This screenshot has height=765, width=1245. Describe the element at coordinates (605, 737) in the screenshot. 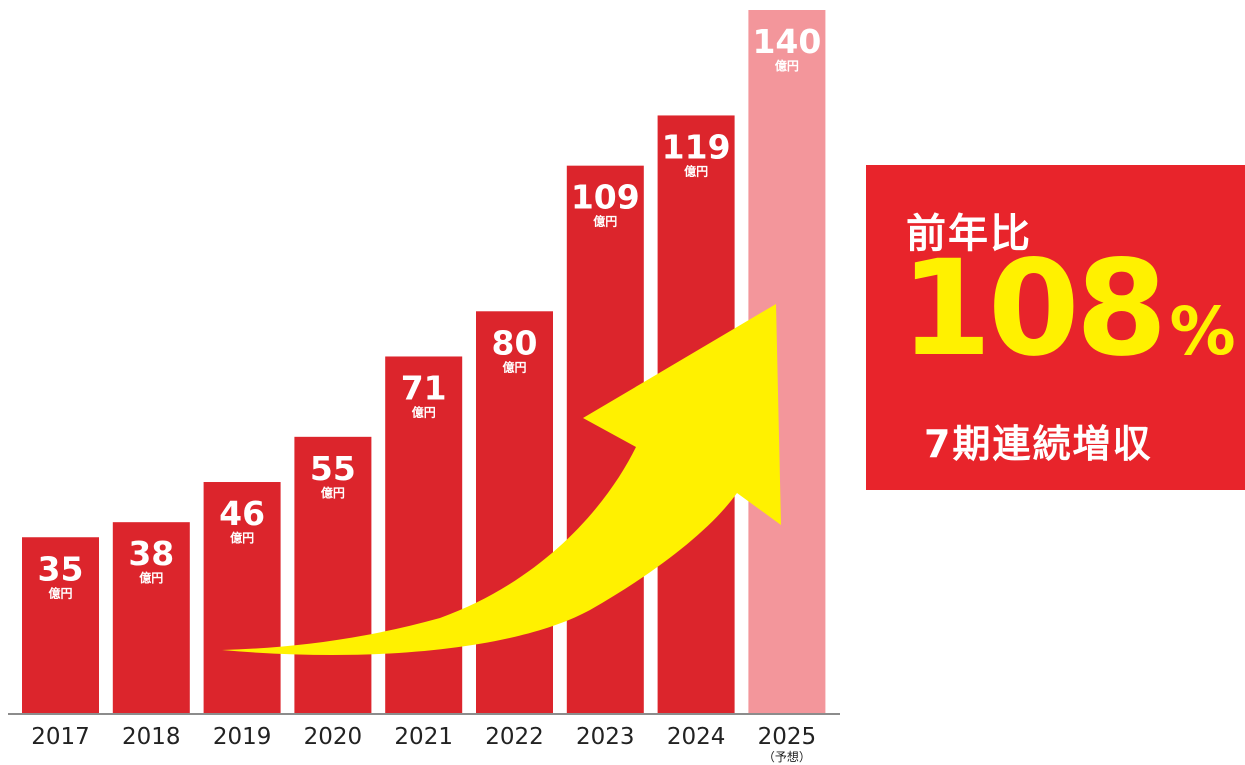

I see `x-tick-label: 2023` at that location.